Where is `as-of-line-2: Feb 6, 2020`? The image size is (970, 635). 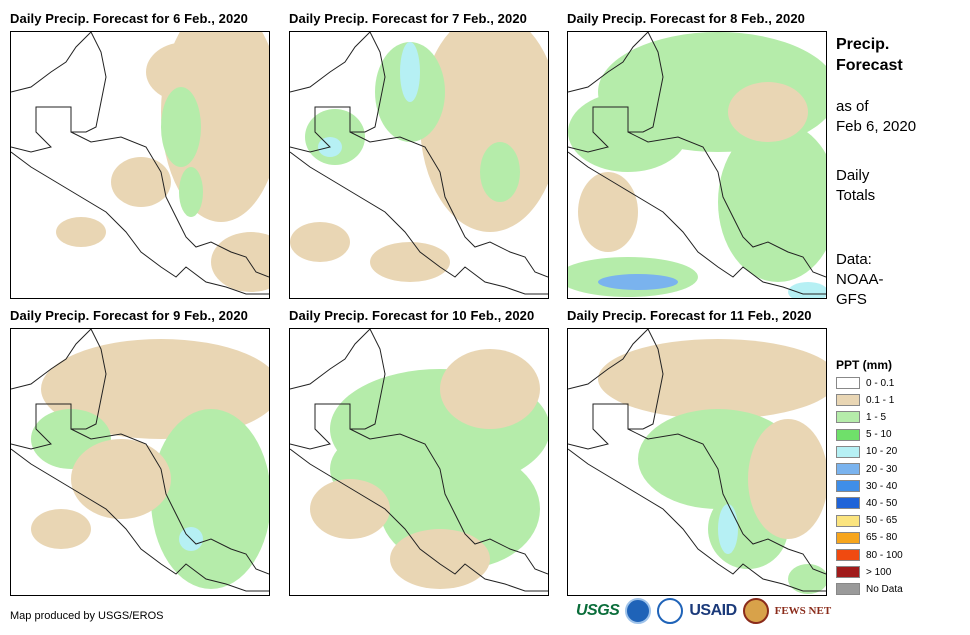 as-of-line-2: Feb 6, 2020 is located at coordinates (876, 126).